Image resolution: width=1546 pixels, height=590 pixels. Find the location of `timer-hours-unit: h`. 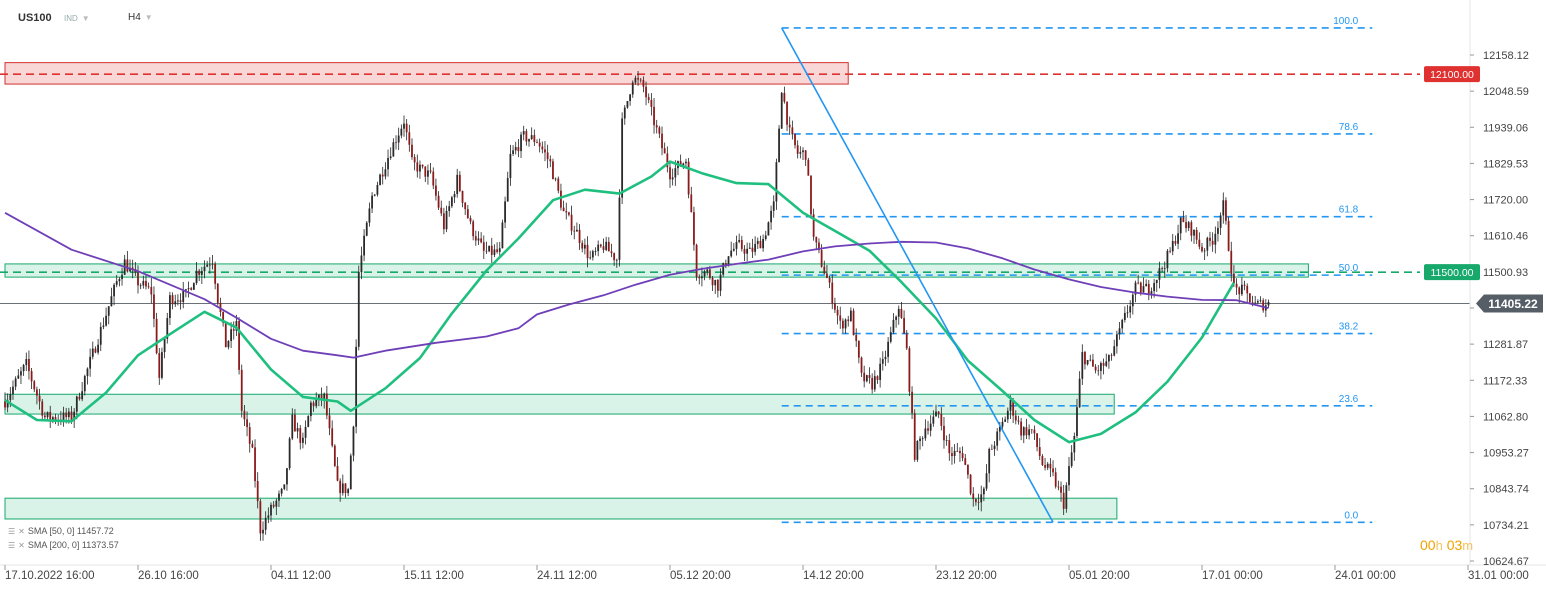

timer-hours-unit: h is located at coordinates (1439, 545).